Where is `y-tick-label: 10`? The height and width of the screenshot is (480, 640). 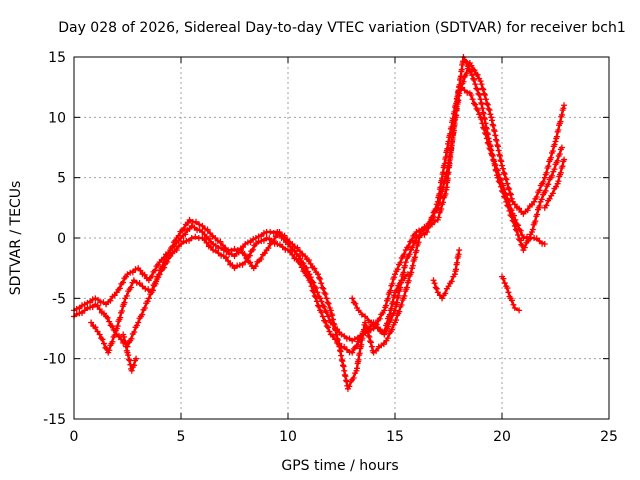
y-tick-label: 10 is located at coordinates (57, 118).